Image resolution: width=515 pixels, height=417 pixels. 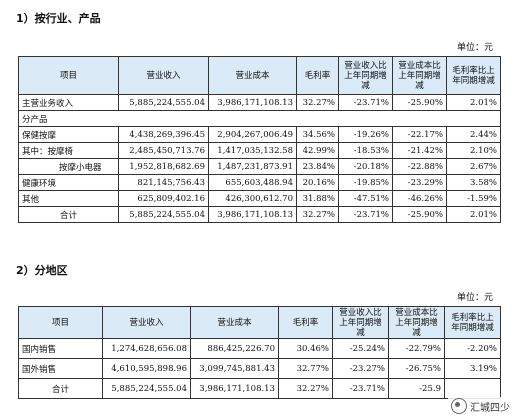 What do you see at coordinates (473, 166) in the screenshot?
I see `cell-margin-change: 2.67%` at bounding box center [473, 166].